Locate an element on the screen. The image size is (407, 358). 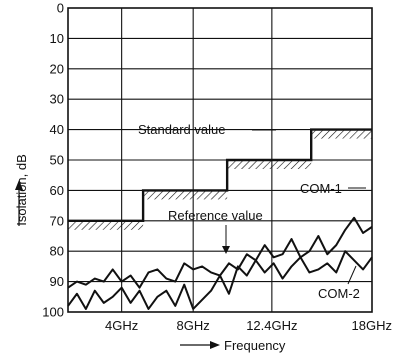
x-axis-label: Frequency is located at coordinates (255, 345).